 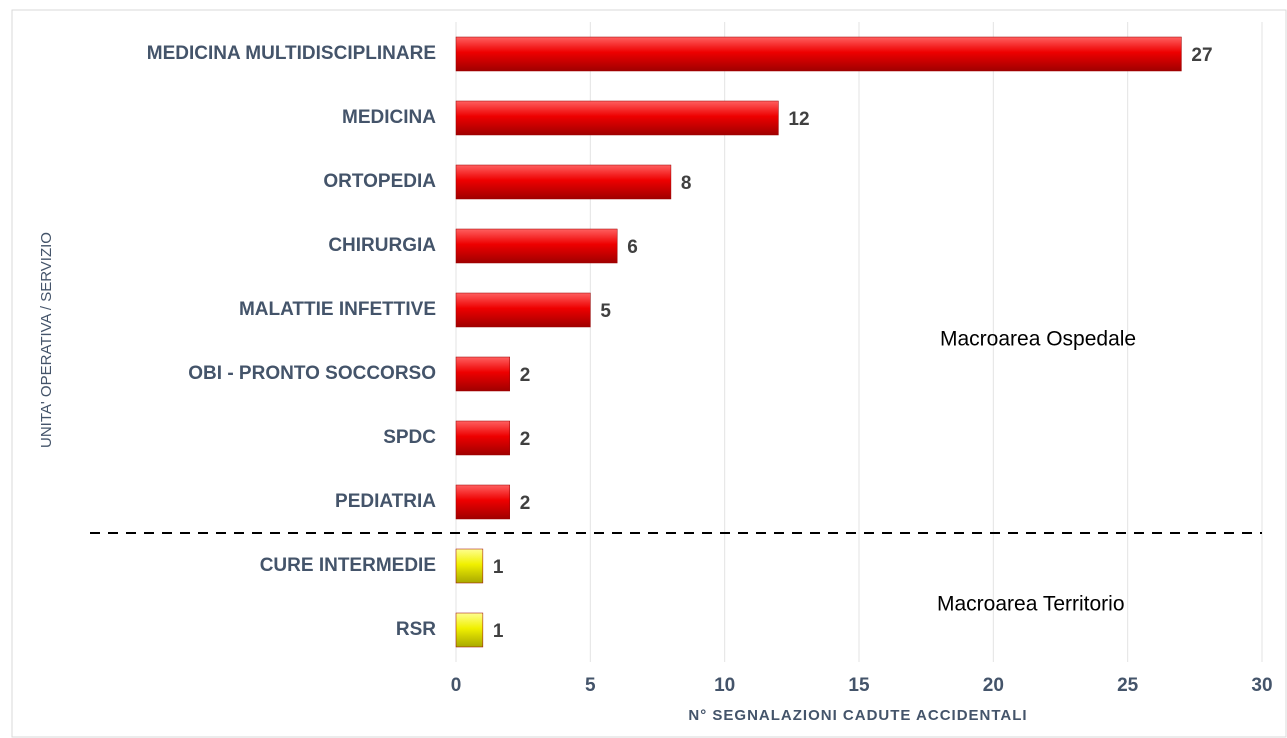 What do you see at coordinates (385, 501) in the screenshot?
I see `y-tick-label: PEDIATRIA` at bounding box center [385, 501].